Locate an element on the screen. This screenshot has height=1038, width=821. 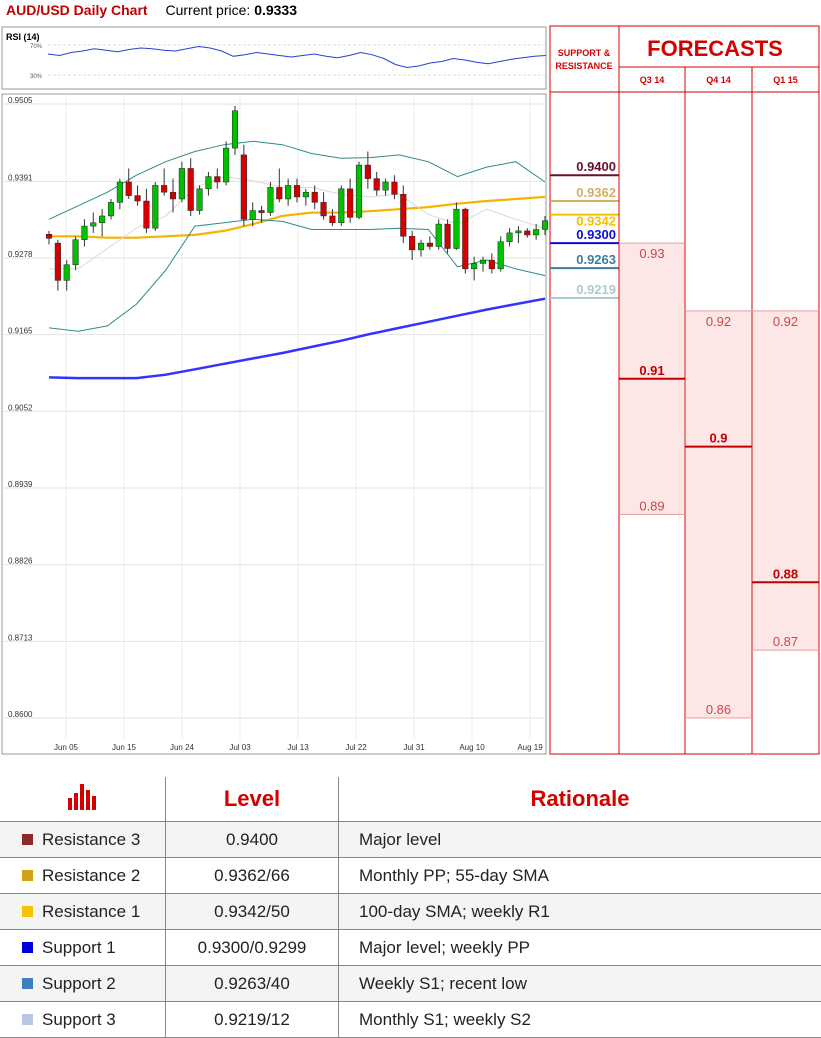
sr-level: 0.9219 is located at coordinates (584, 291).